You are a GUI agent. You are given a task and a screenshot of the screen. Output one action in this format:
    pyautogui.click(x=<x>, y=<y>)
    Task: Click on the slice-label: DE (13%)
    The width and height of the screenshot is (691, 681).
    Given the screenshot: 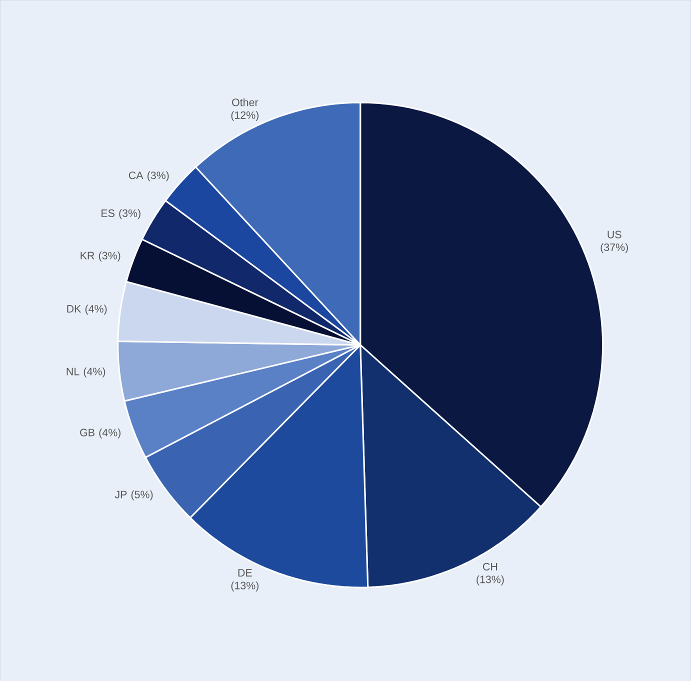 What is the action you would take?
    pyautogui.click(x=245, y=580)
    